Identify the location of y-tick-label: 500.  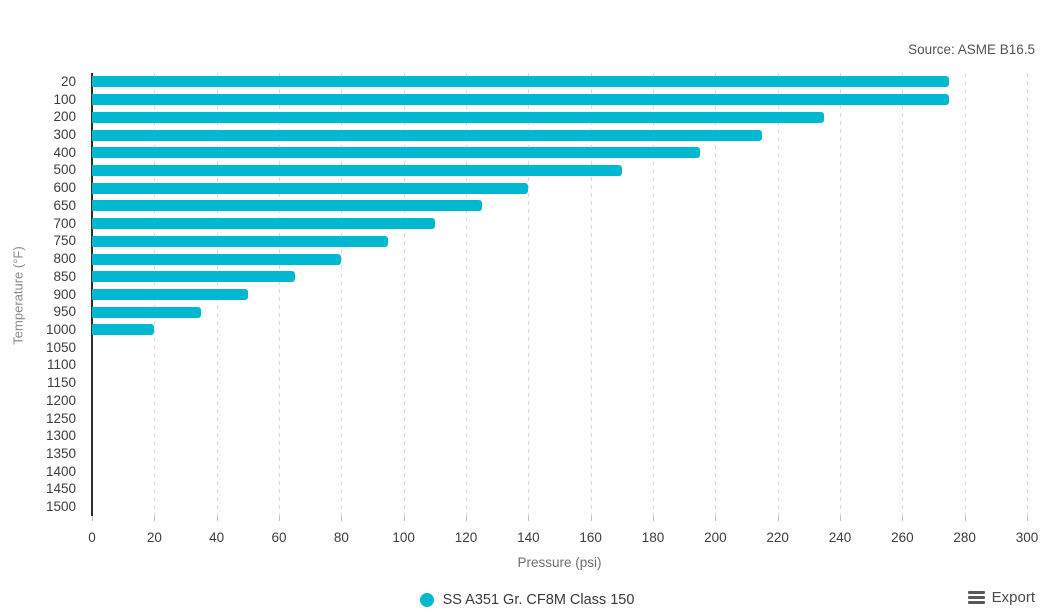
(64, 170).